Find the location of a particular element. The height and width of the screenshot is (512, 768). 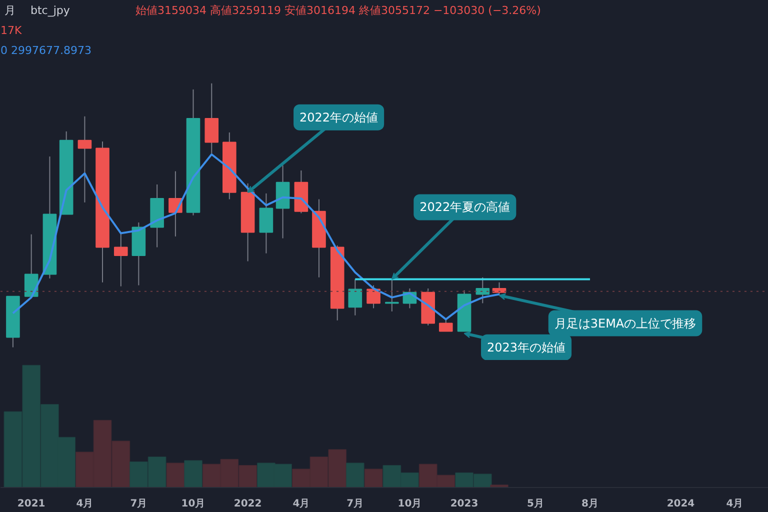

x-tick-label: 5月 is located at coordinates (535, 504).